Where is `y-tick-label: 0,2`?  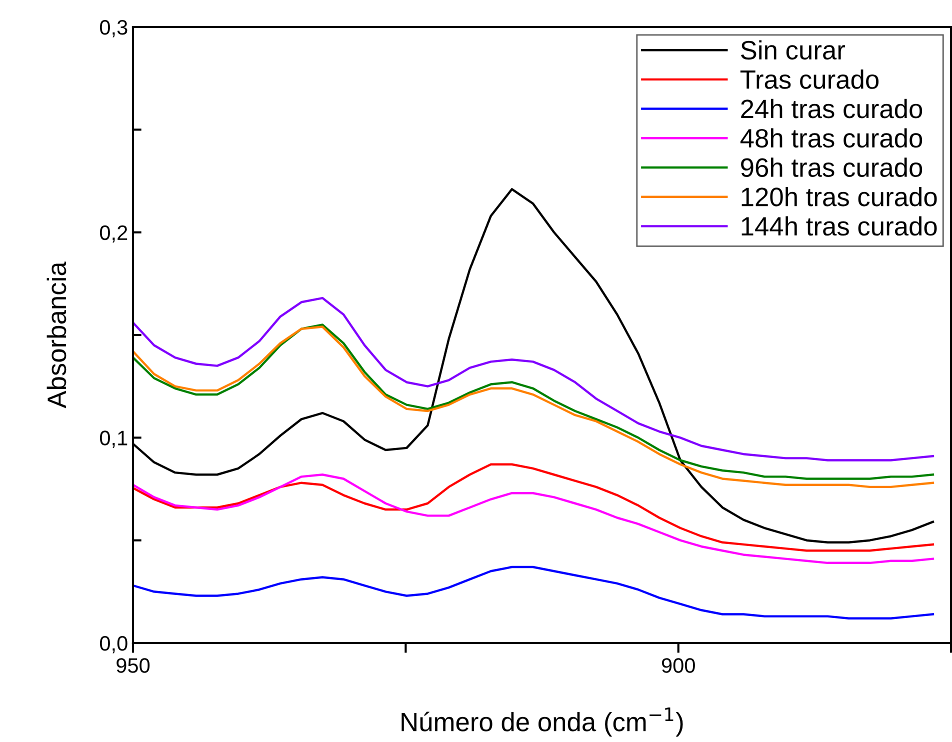
y-tick-label: 0,2 is located at coordinates (114, 234).